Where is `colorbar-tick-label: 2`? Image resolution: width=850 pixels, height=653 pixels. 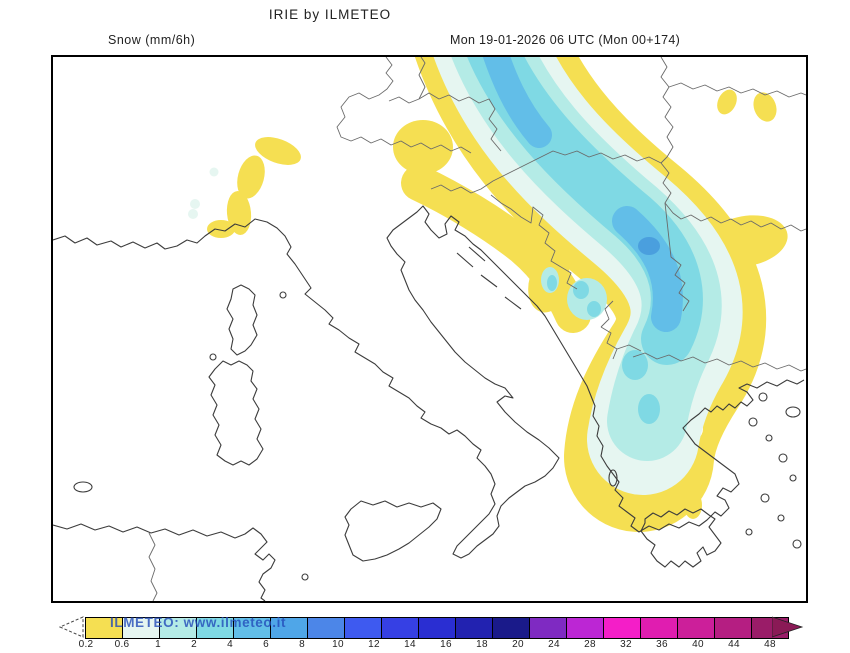 colorbar-tick-label: 2 is located at coordinates (194, 644).